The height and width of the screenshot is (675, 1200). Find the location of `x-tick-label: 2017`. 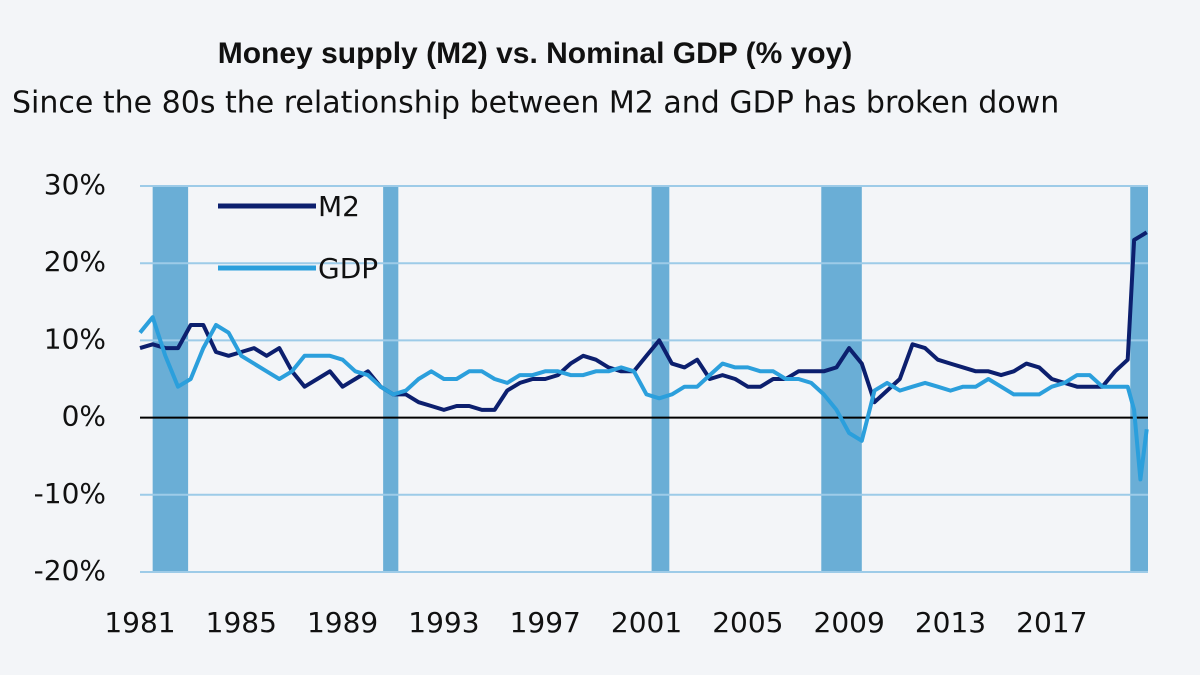

x-tick-label: 2017 is located at coordinates (1051, 622).